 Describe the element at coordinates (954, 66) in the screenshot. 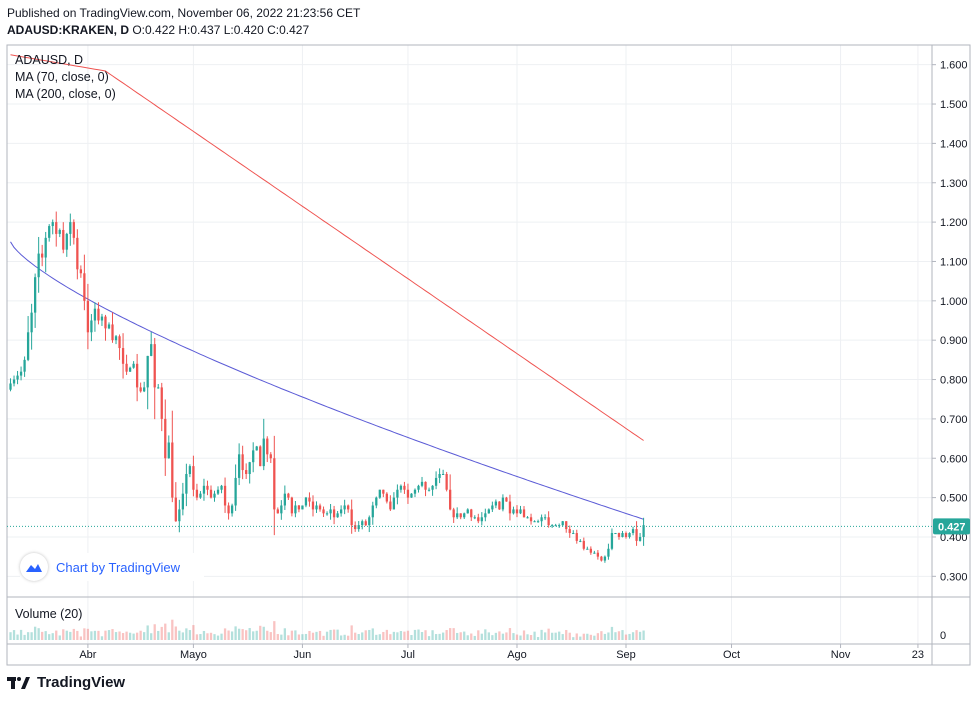

I see `price-tick-label: 1.600` at that location.